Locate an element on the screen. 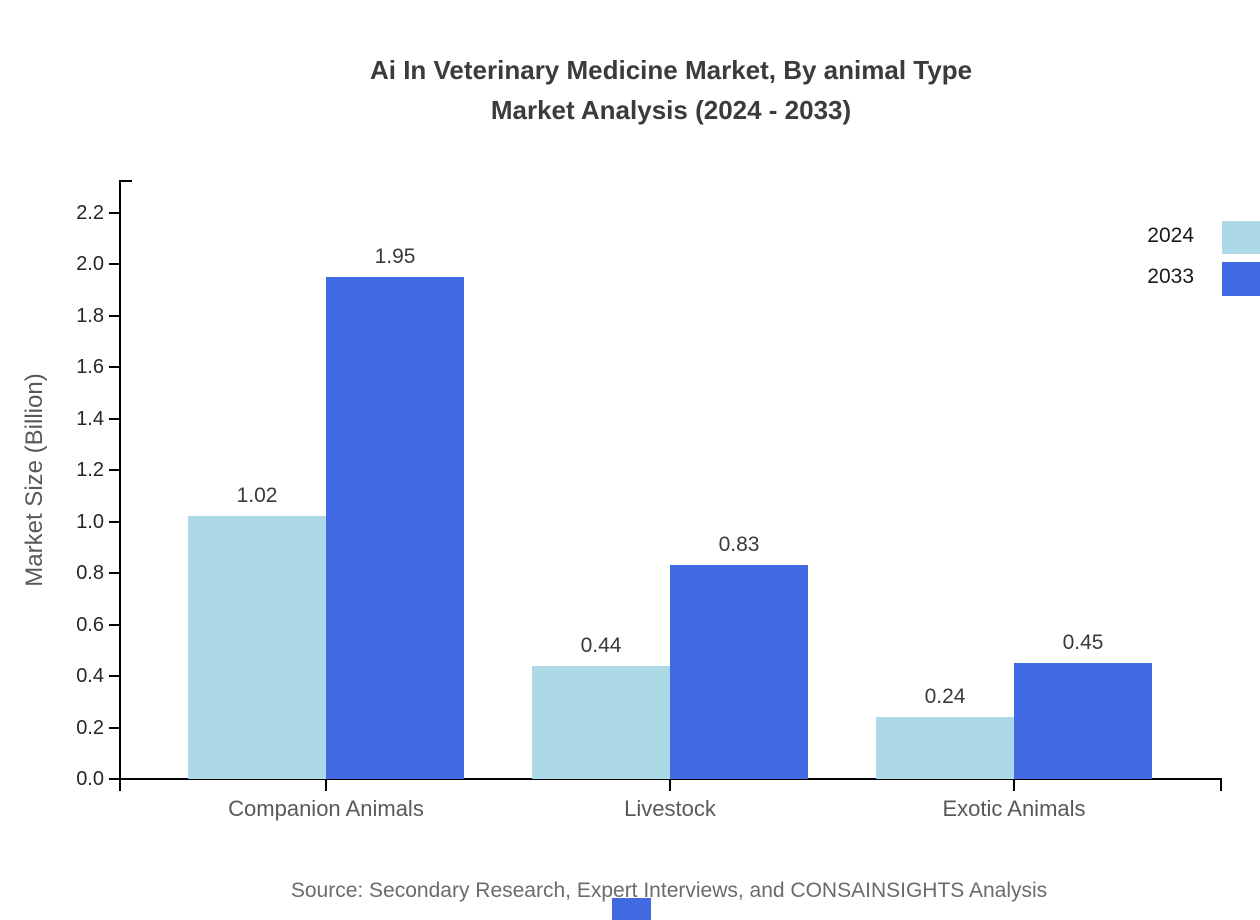 The width and height of the screenshot is (1260, 920). y-tick-label: 2.0 is located at coordinates (90, 264).